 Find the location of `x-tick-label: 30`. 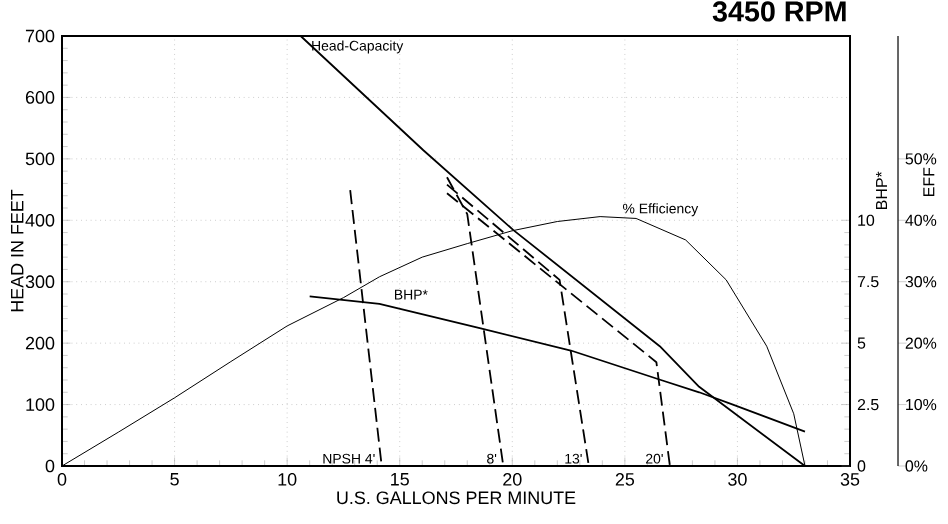

x-tick-label: 30 is located at coordinates (737, 479).